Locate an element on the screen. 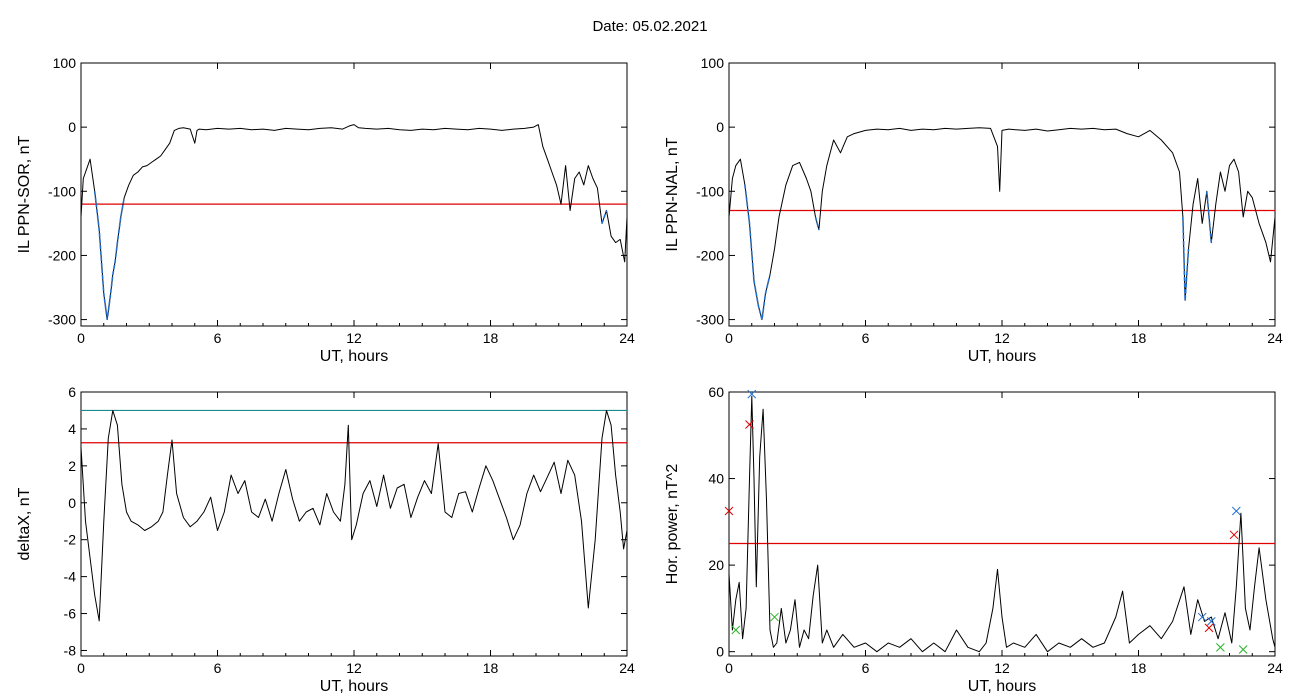 The width and height of the screenshot is (1300, 700). y-axis-label: IL PPN-NAL, nT is located at coordinates (672, 194).